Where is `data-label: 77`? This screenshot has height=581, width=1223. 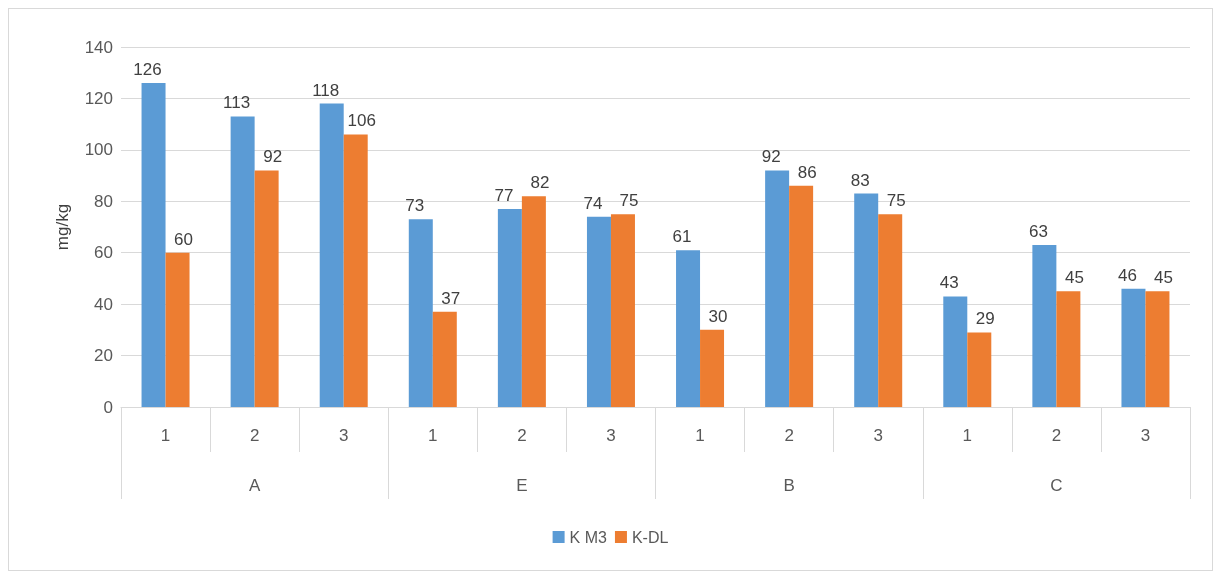 data-label: 77 is located at coordinates (504, 195).